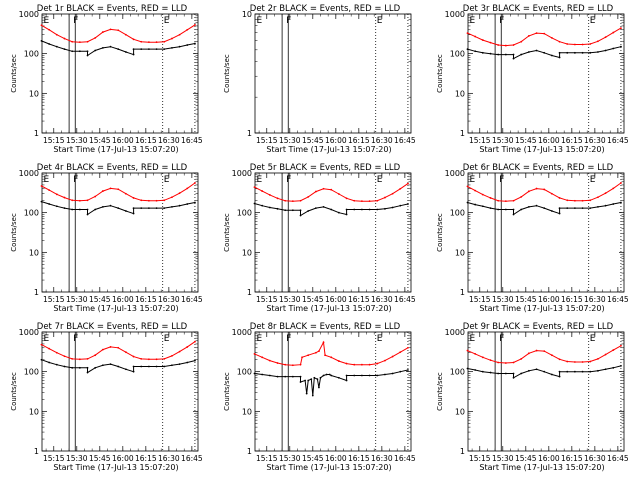  I want to click on marker-label: F, so click(75, 339).